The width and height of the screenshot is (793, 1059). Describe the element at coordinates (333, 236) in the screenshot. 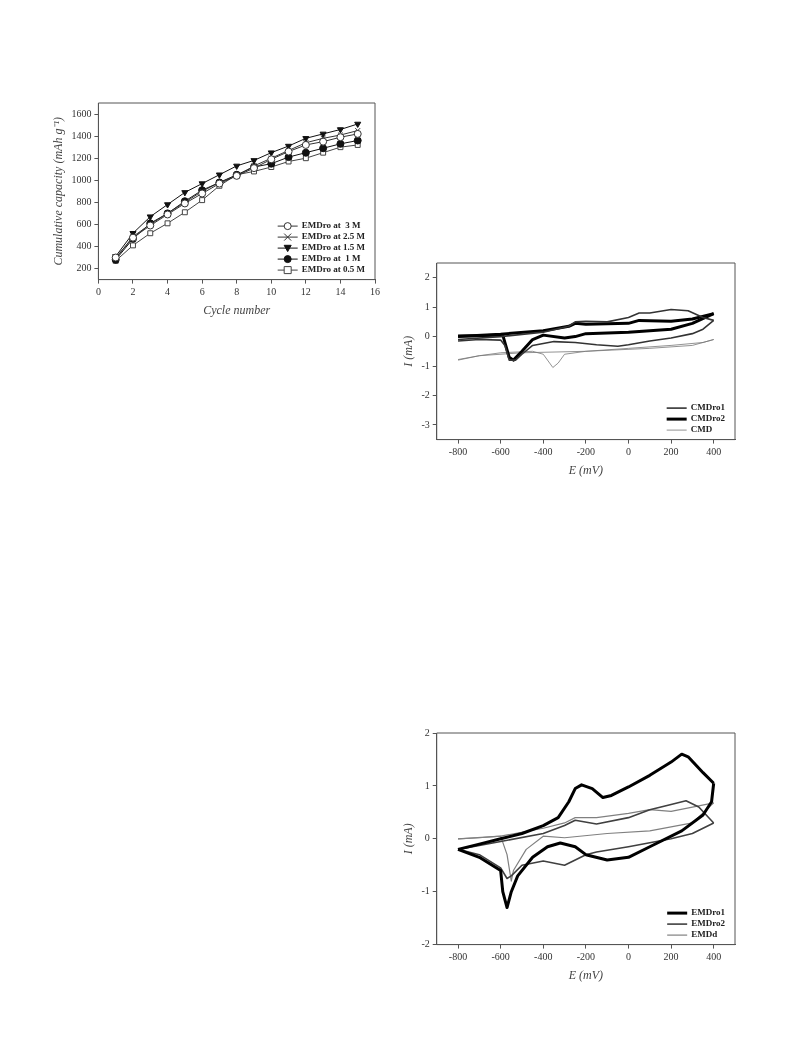

I see `legend-label: EMDro at 2.5 M` at that location.